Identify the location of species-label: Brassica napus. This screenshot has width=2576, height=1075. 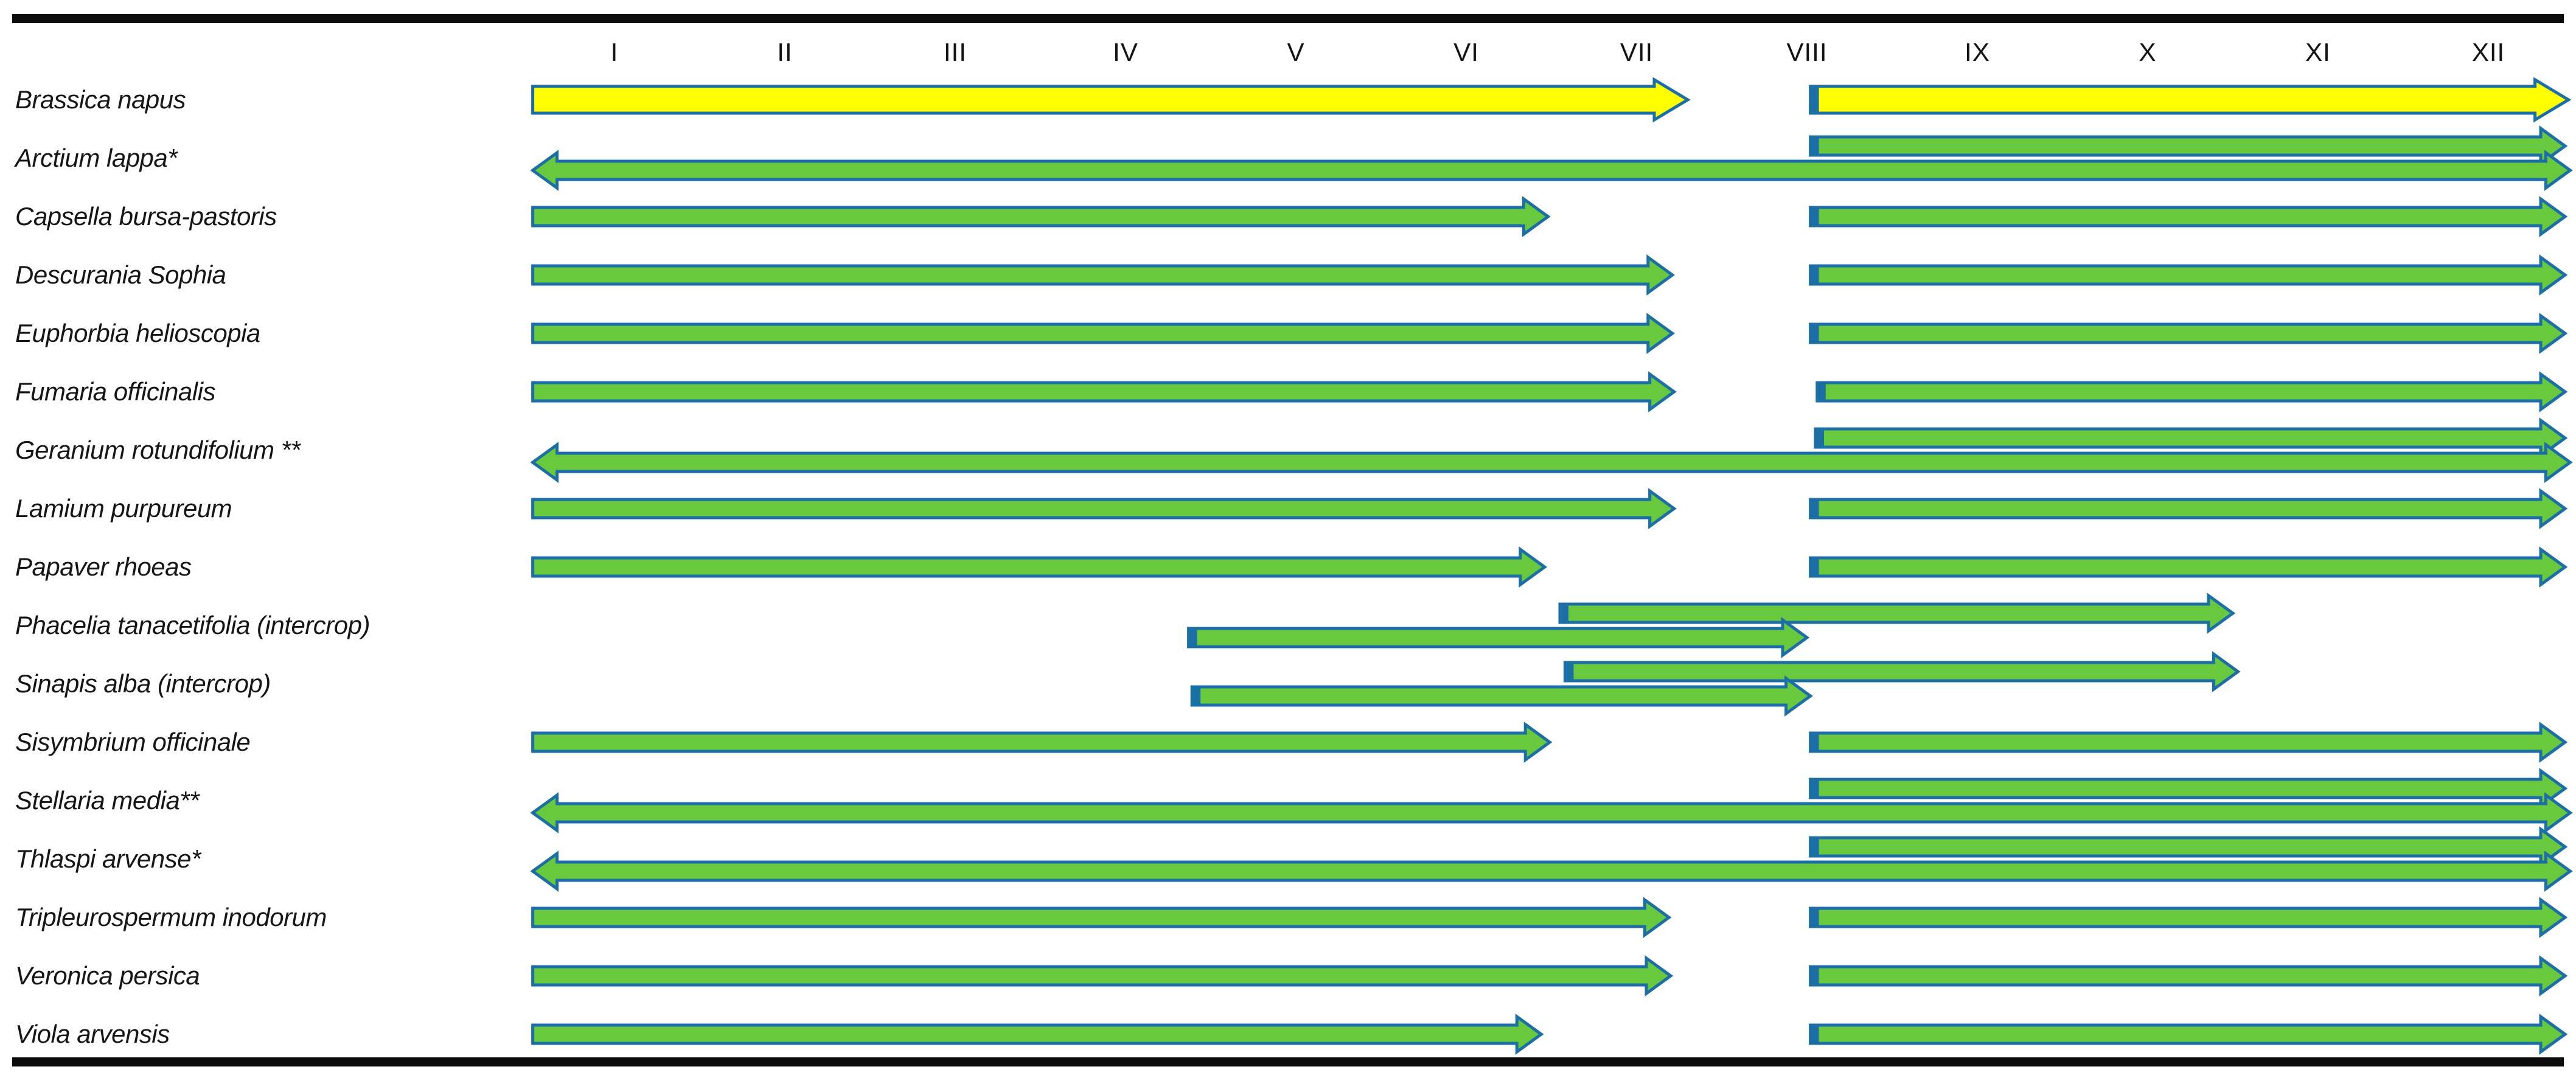
(100, 99).